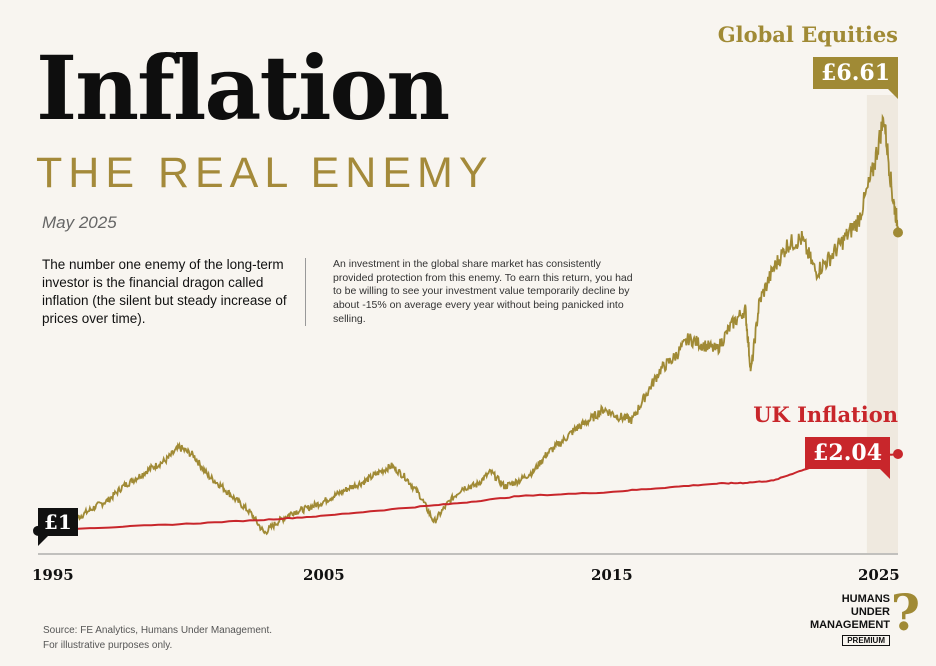  I want to click on x-tick-label-2005: 2005, so click(324, 575).